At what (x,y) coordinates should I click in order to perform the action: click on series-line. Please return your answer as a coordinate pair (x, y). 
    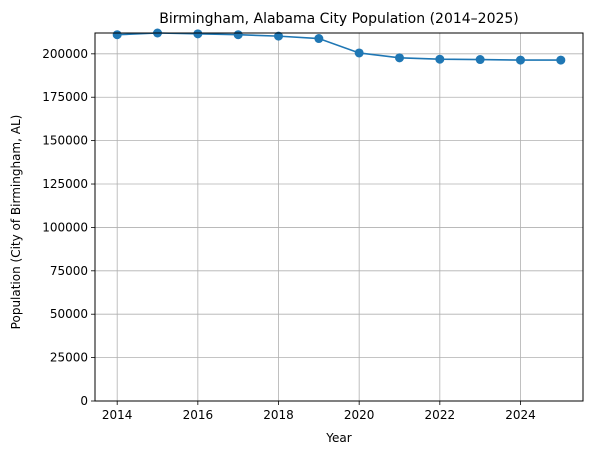
    Looking at the image, I should click on (339, 46).